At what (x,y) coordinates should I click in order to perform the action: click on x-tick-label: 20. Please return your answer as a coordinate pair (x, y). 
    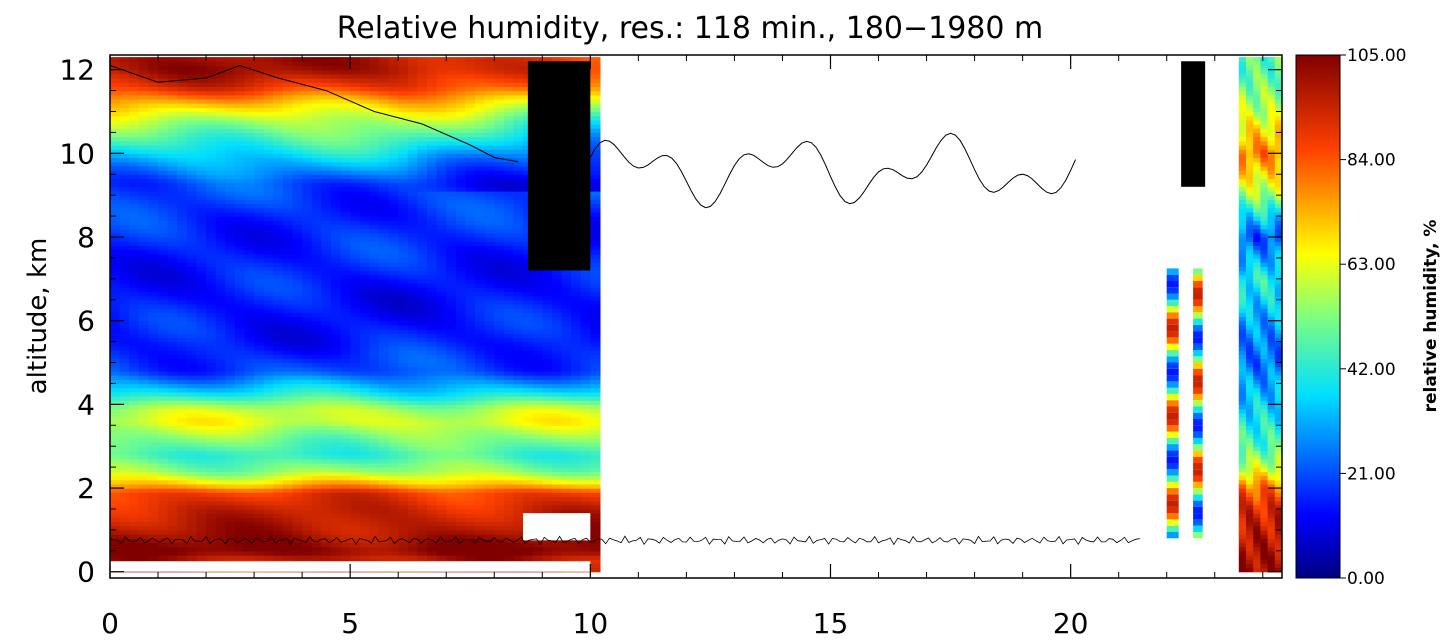
    Looking at the image, I should click on (1071, 623).